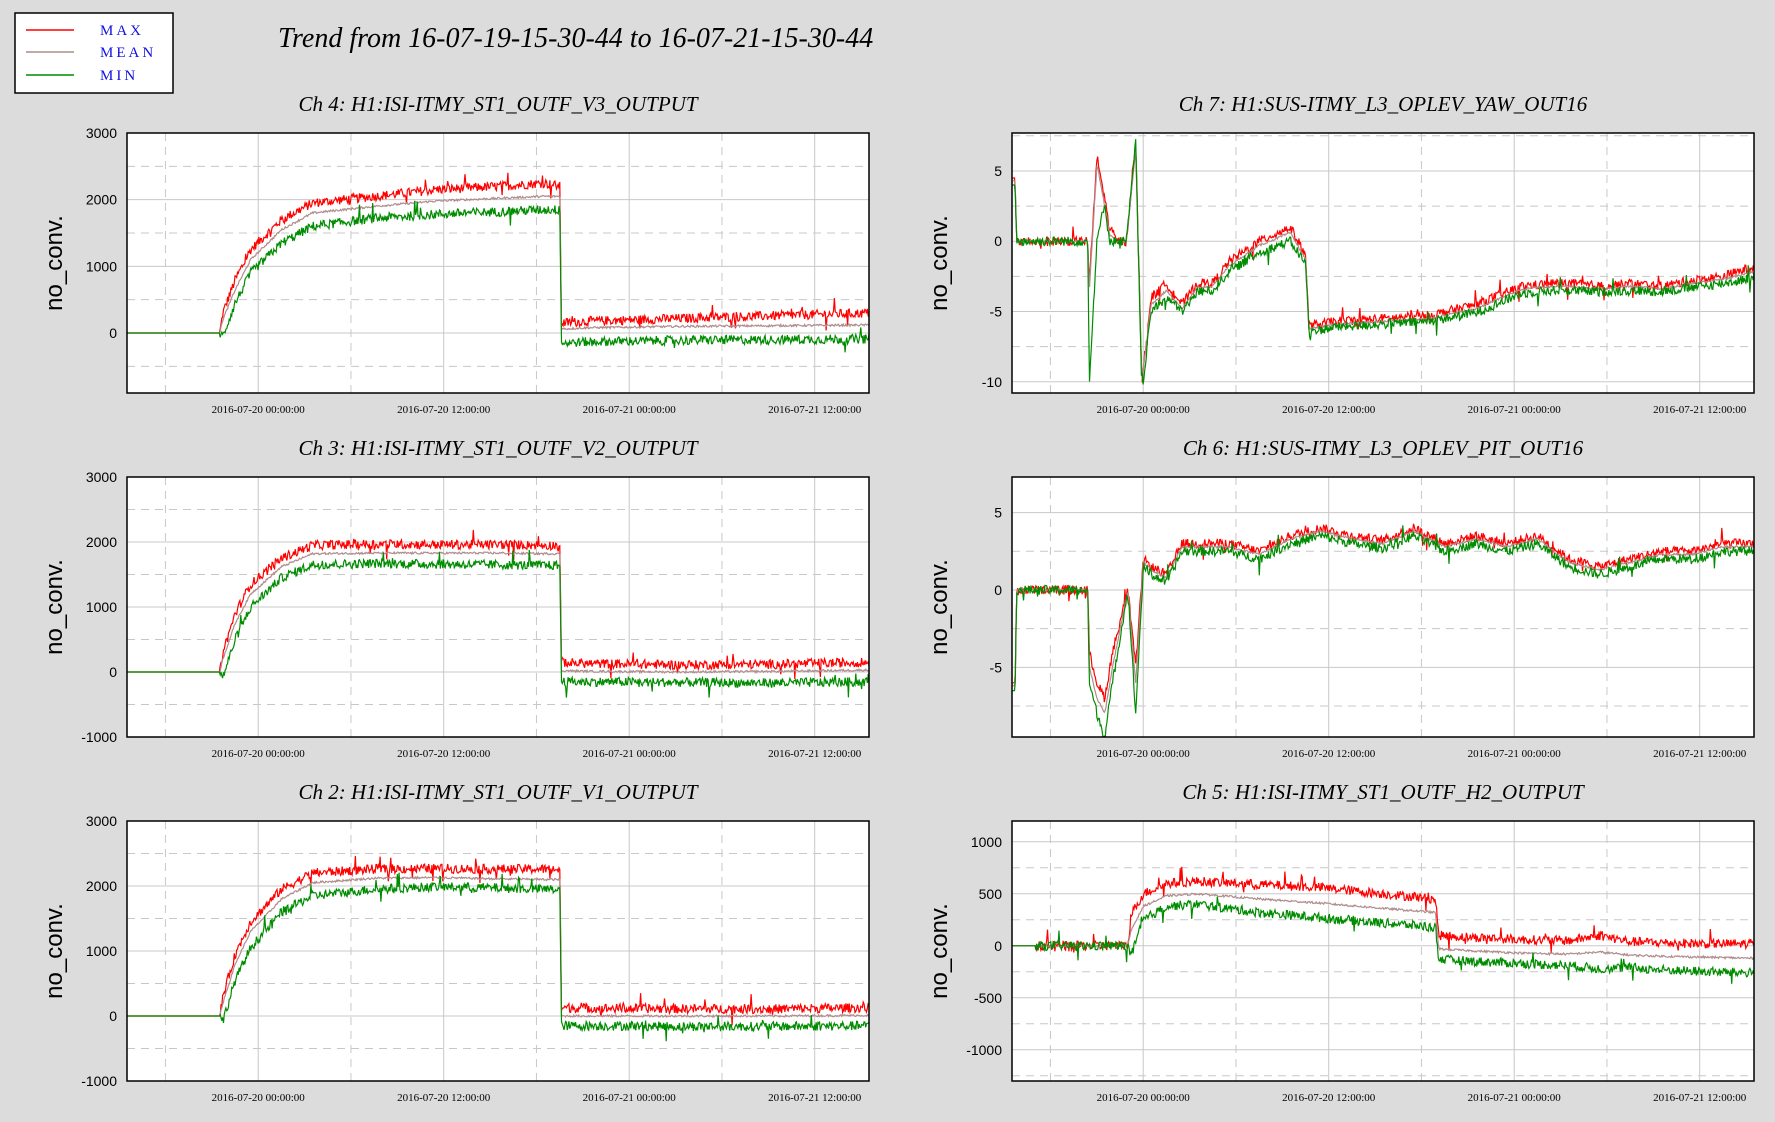 The width and height of the screenshot is (1775, 1122). Describe the element at coordinates (128, 53) in the screenshot. I see `legend-label-mean: MEAN` at that location.